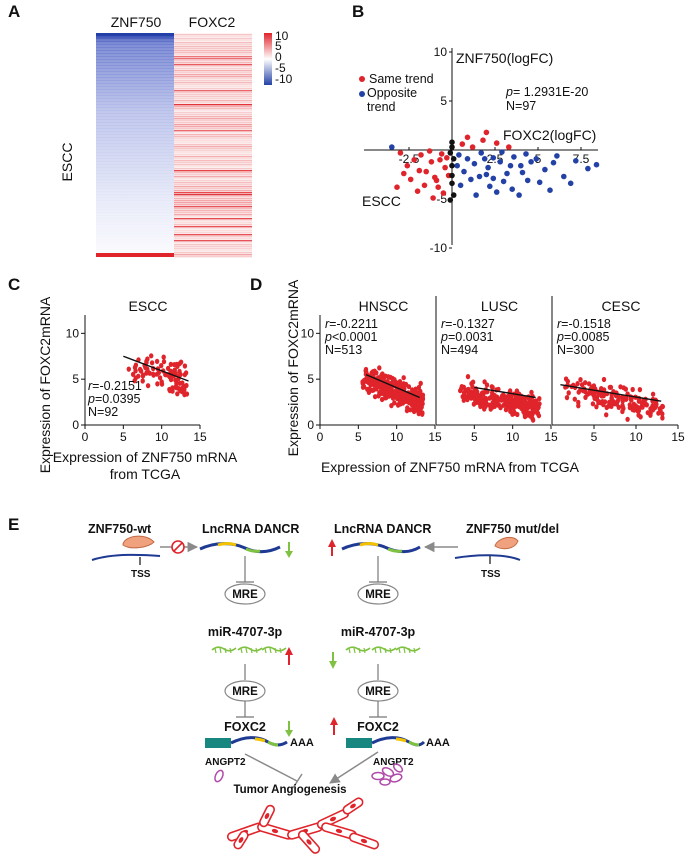 The image size is (685, 868). What do you see at coordinates (439, 248) in the screenshot?
I see `scatter-b-ytick-label: -10` at bounding box center [439, 248].